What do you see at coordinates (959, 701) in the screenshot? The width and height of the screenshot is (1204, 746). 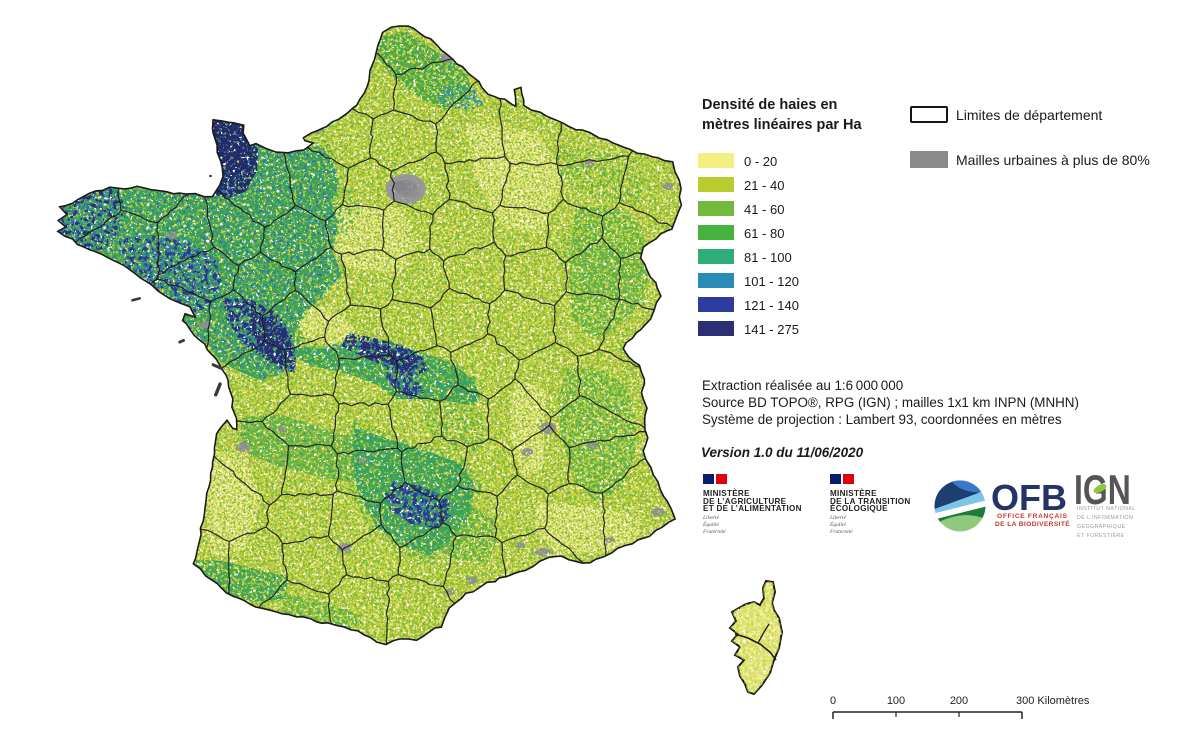 I see `svg-text: 200` at bounding box center [959, 701].